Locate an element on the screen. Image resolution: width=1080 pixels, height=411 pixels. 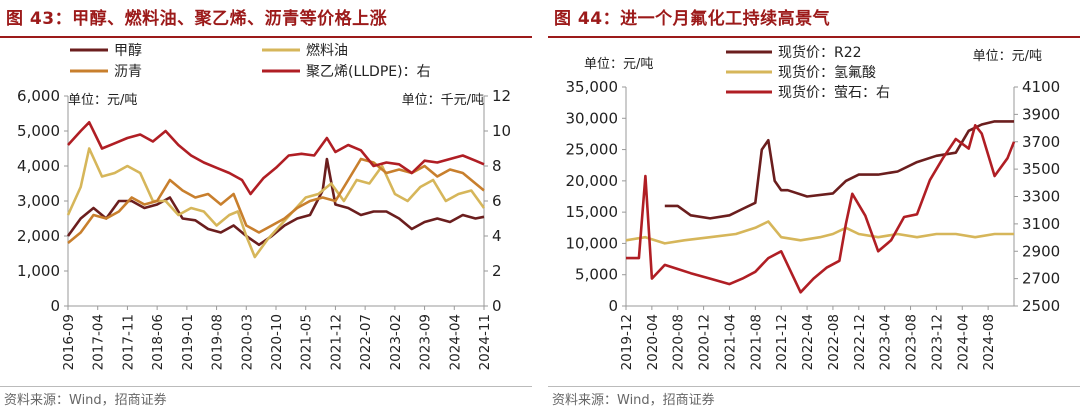
y-tick-label-right: 3100 is located at coordinates (1041, 224).